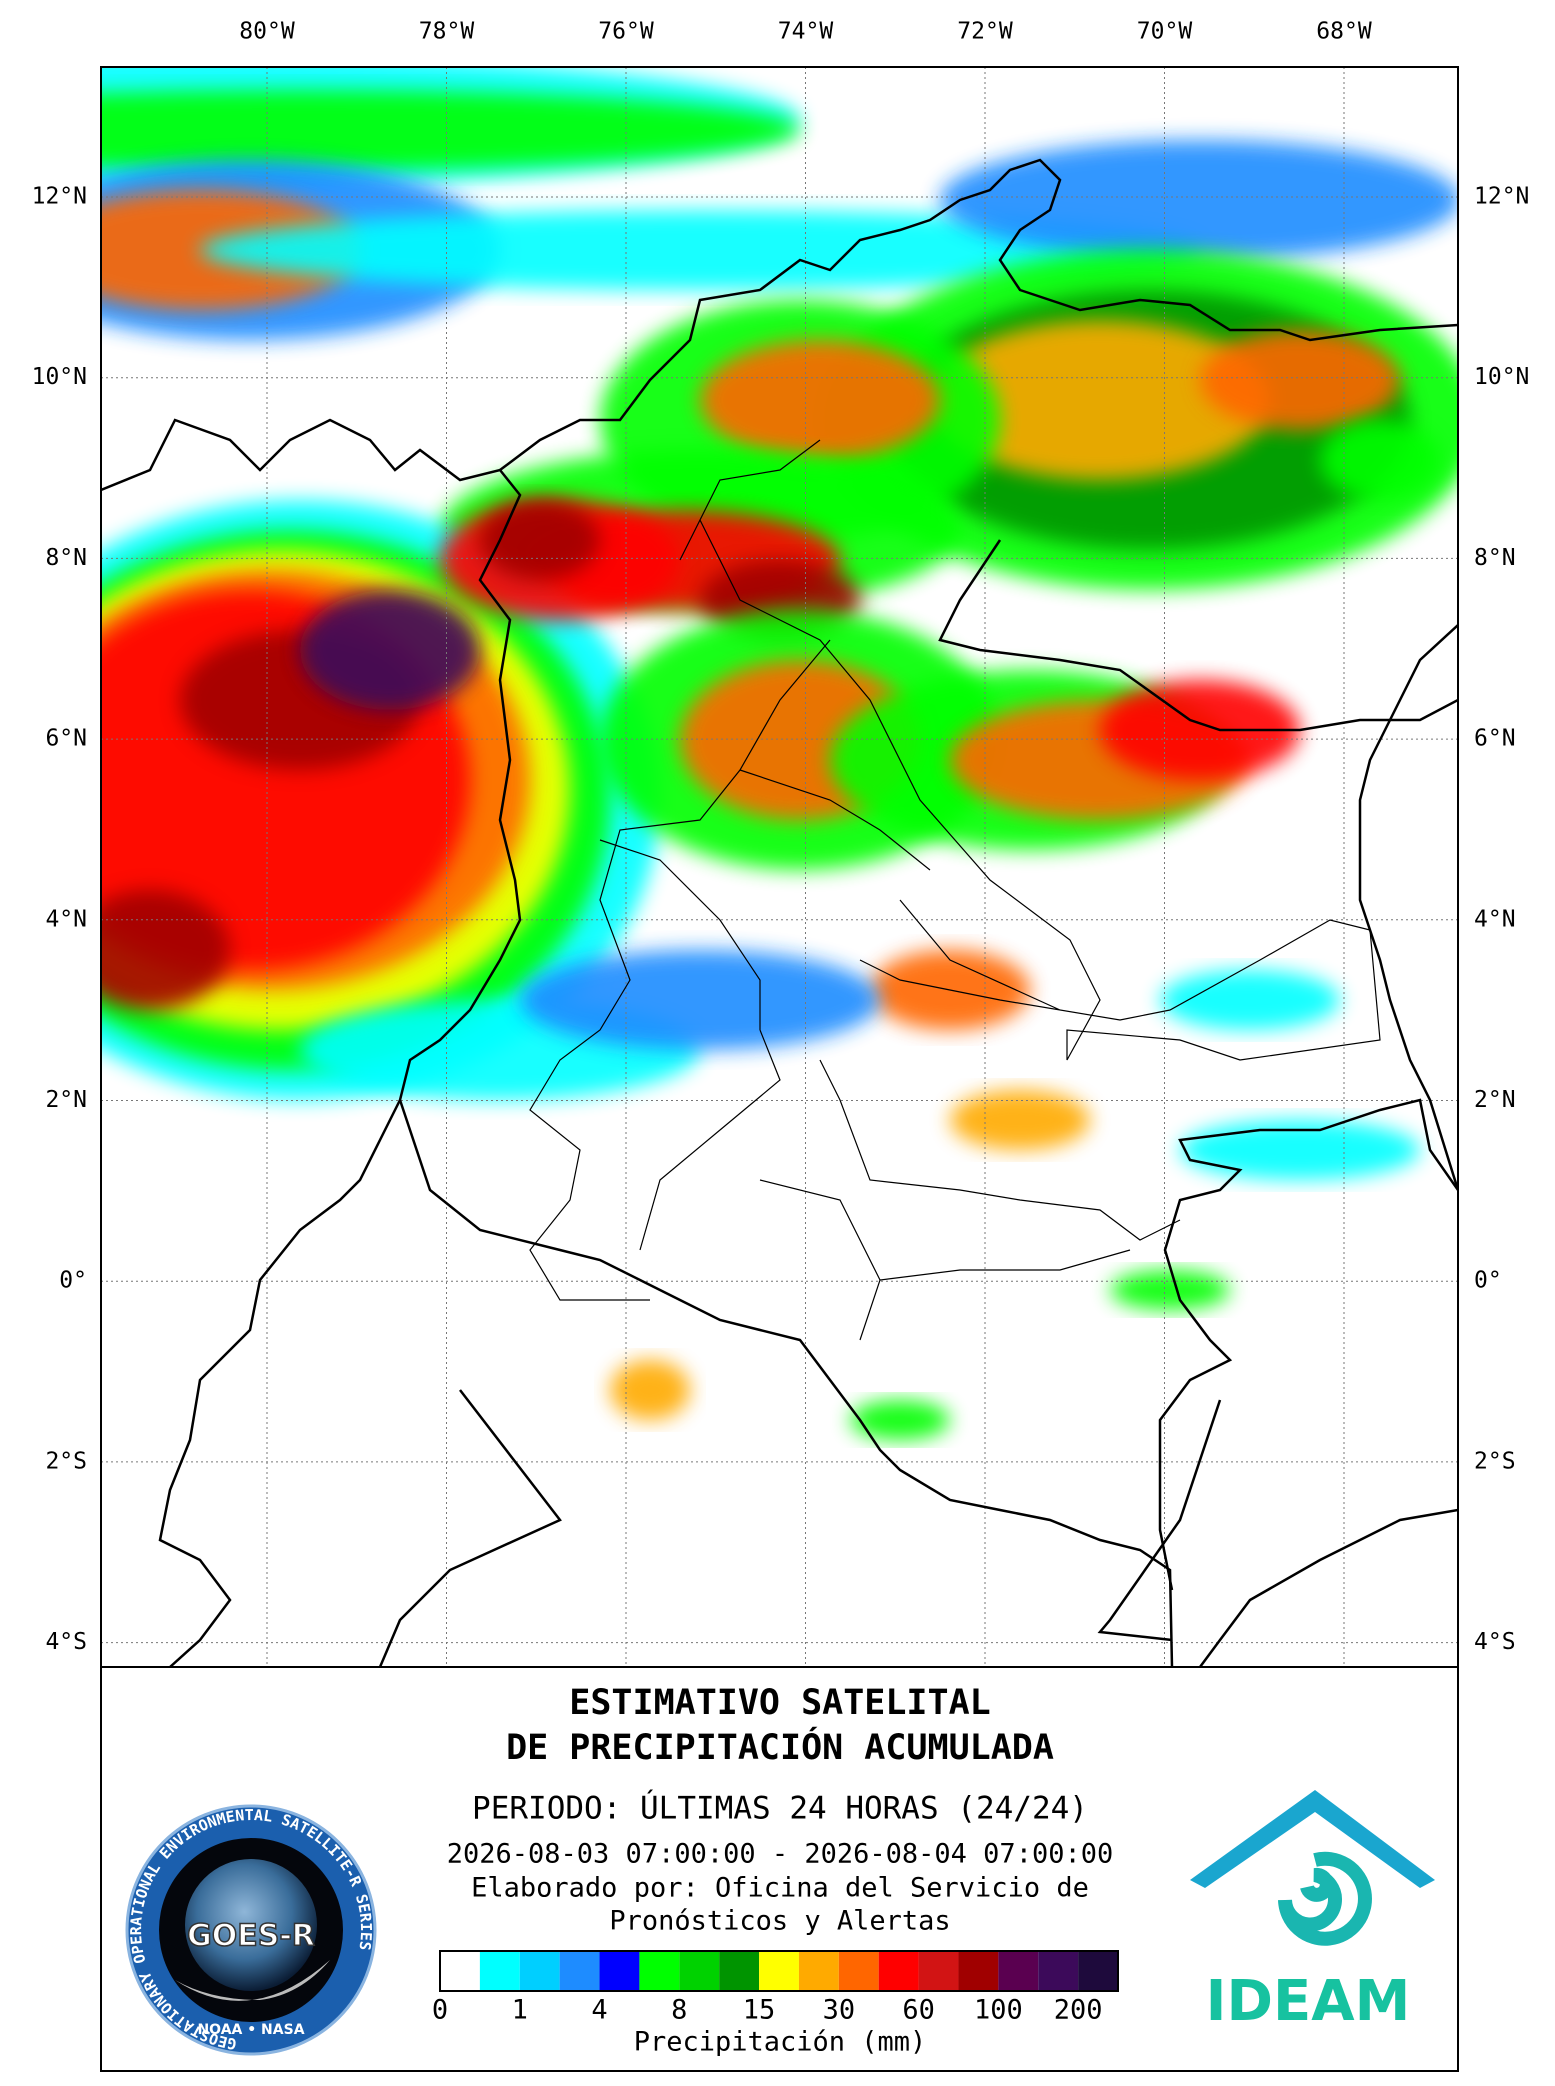  What do you see at coordinates (599, 2010) in the screenshot?
I see `colorbar-label: 4` at bounding box center [599, 2010].